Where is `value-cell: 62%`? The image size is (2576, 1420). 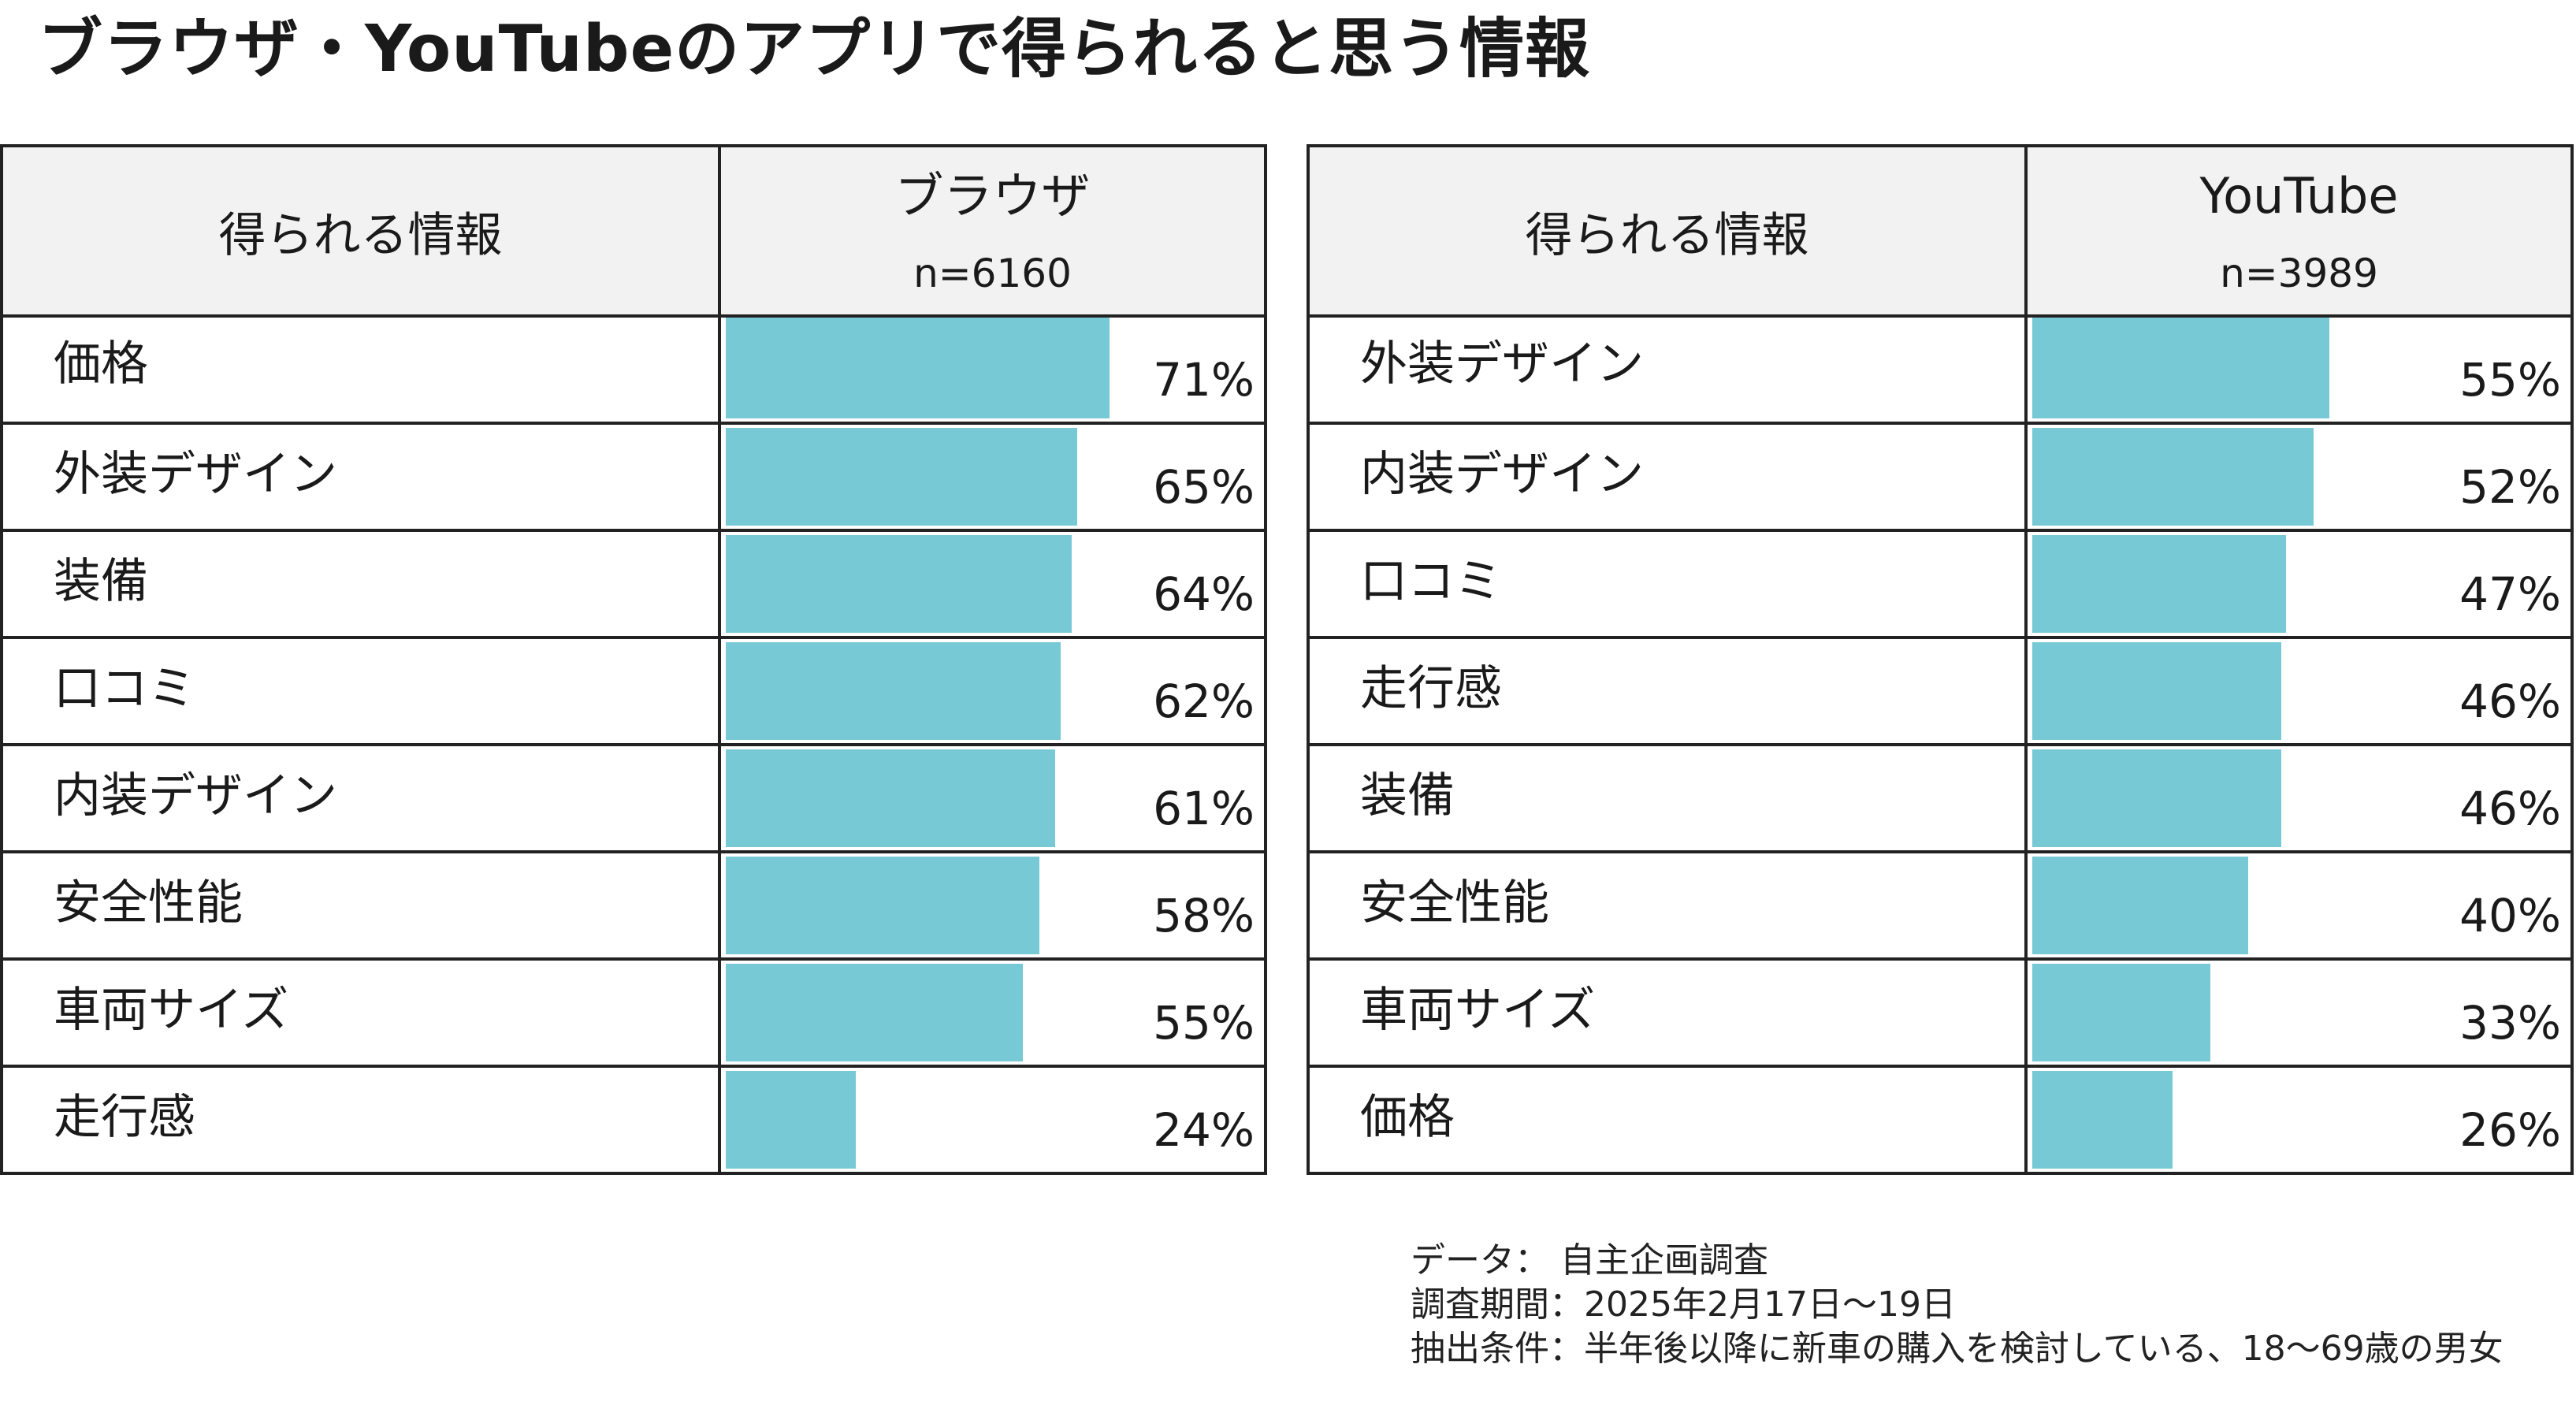 value-cell: 62% is located at coordinates (991, 691).